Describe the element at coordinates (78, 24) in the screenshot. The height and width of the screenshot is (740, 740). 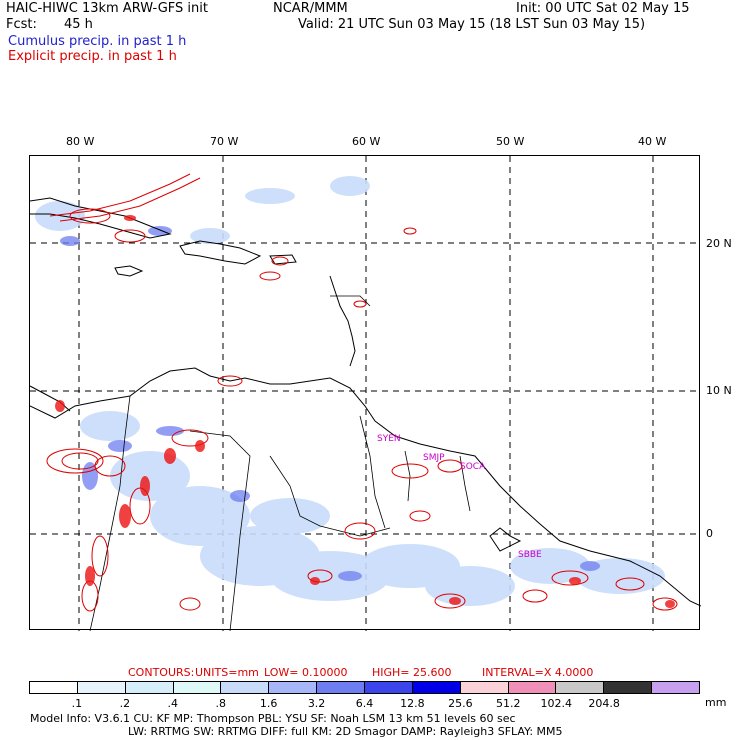
I see `forecast-hour: 45 h` at that location.